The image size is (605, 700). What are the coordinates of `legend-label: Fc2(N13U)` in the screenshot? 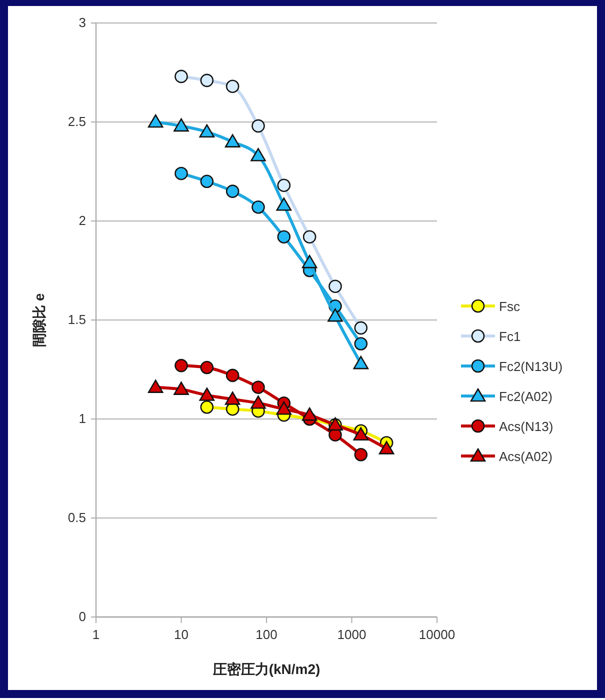 It's located at (531, 366).